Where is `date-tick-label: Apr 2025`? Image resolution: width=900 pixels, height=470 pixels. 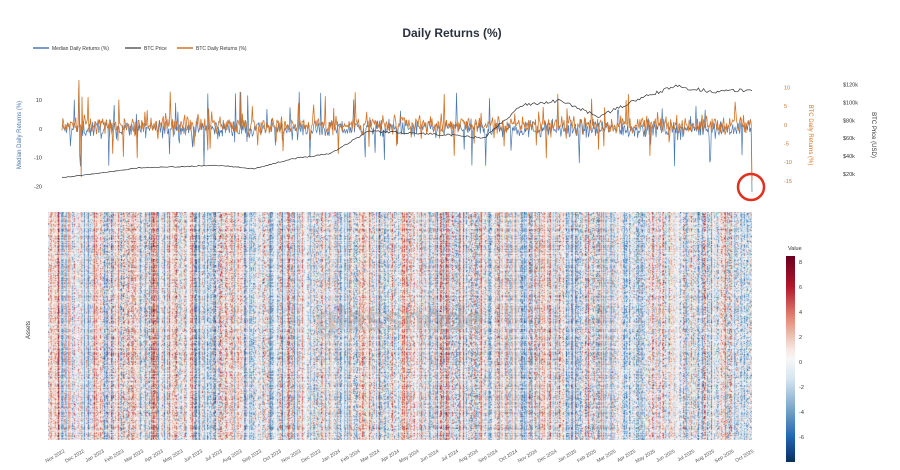
date-tick-label: Apr 2025 is located at coordinates (626, 455).